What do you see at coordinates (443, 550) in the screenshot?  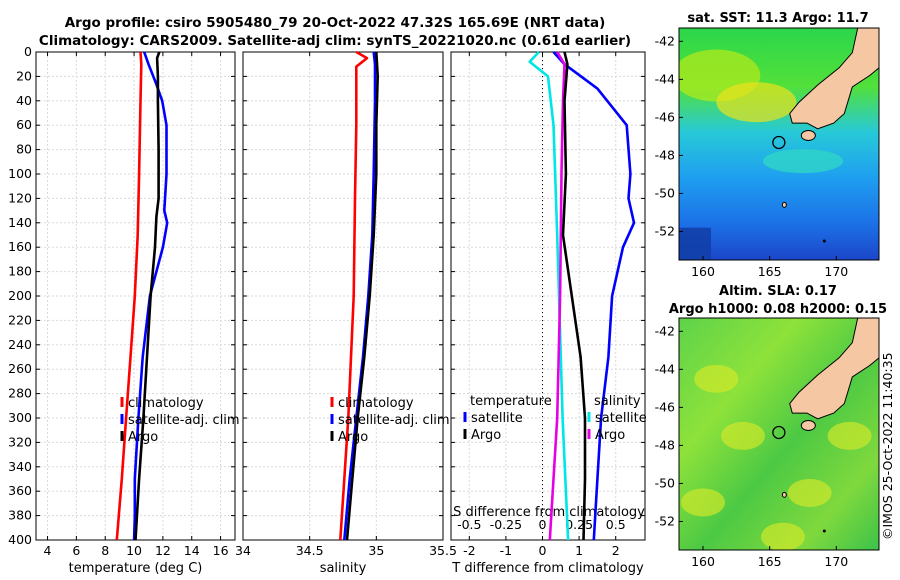 I see `x-tick-label: 35.5` at bounding box center [443, 550].